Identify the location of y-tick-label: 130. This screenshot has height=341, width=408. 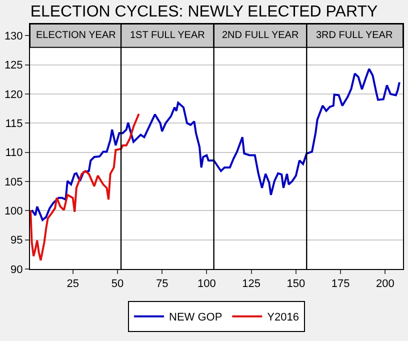
(13, 36).